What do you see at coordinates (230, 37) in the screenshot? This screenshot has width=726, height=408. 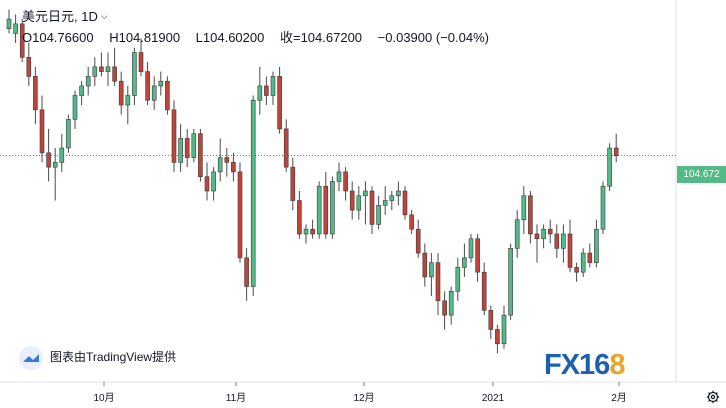 I see `low-value: L104.60200` at bounding box center [230, 37].